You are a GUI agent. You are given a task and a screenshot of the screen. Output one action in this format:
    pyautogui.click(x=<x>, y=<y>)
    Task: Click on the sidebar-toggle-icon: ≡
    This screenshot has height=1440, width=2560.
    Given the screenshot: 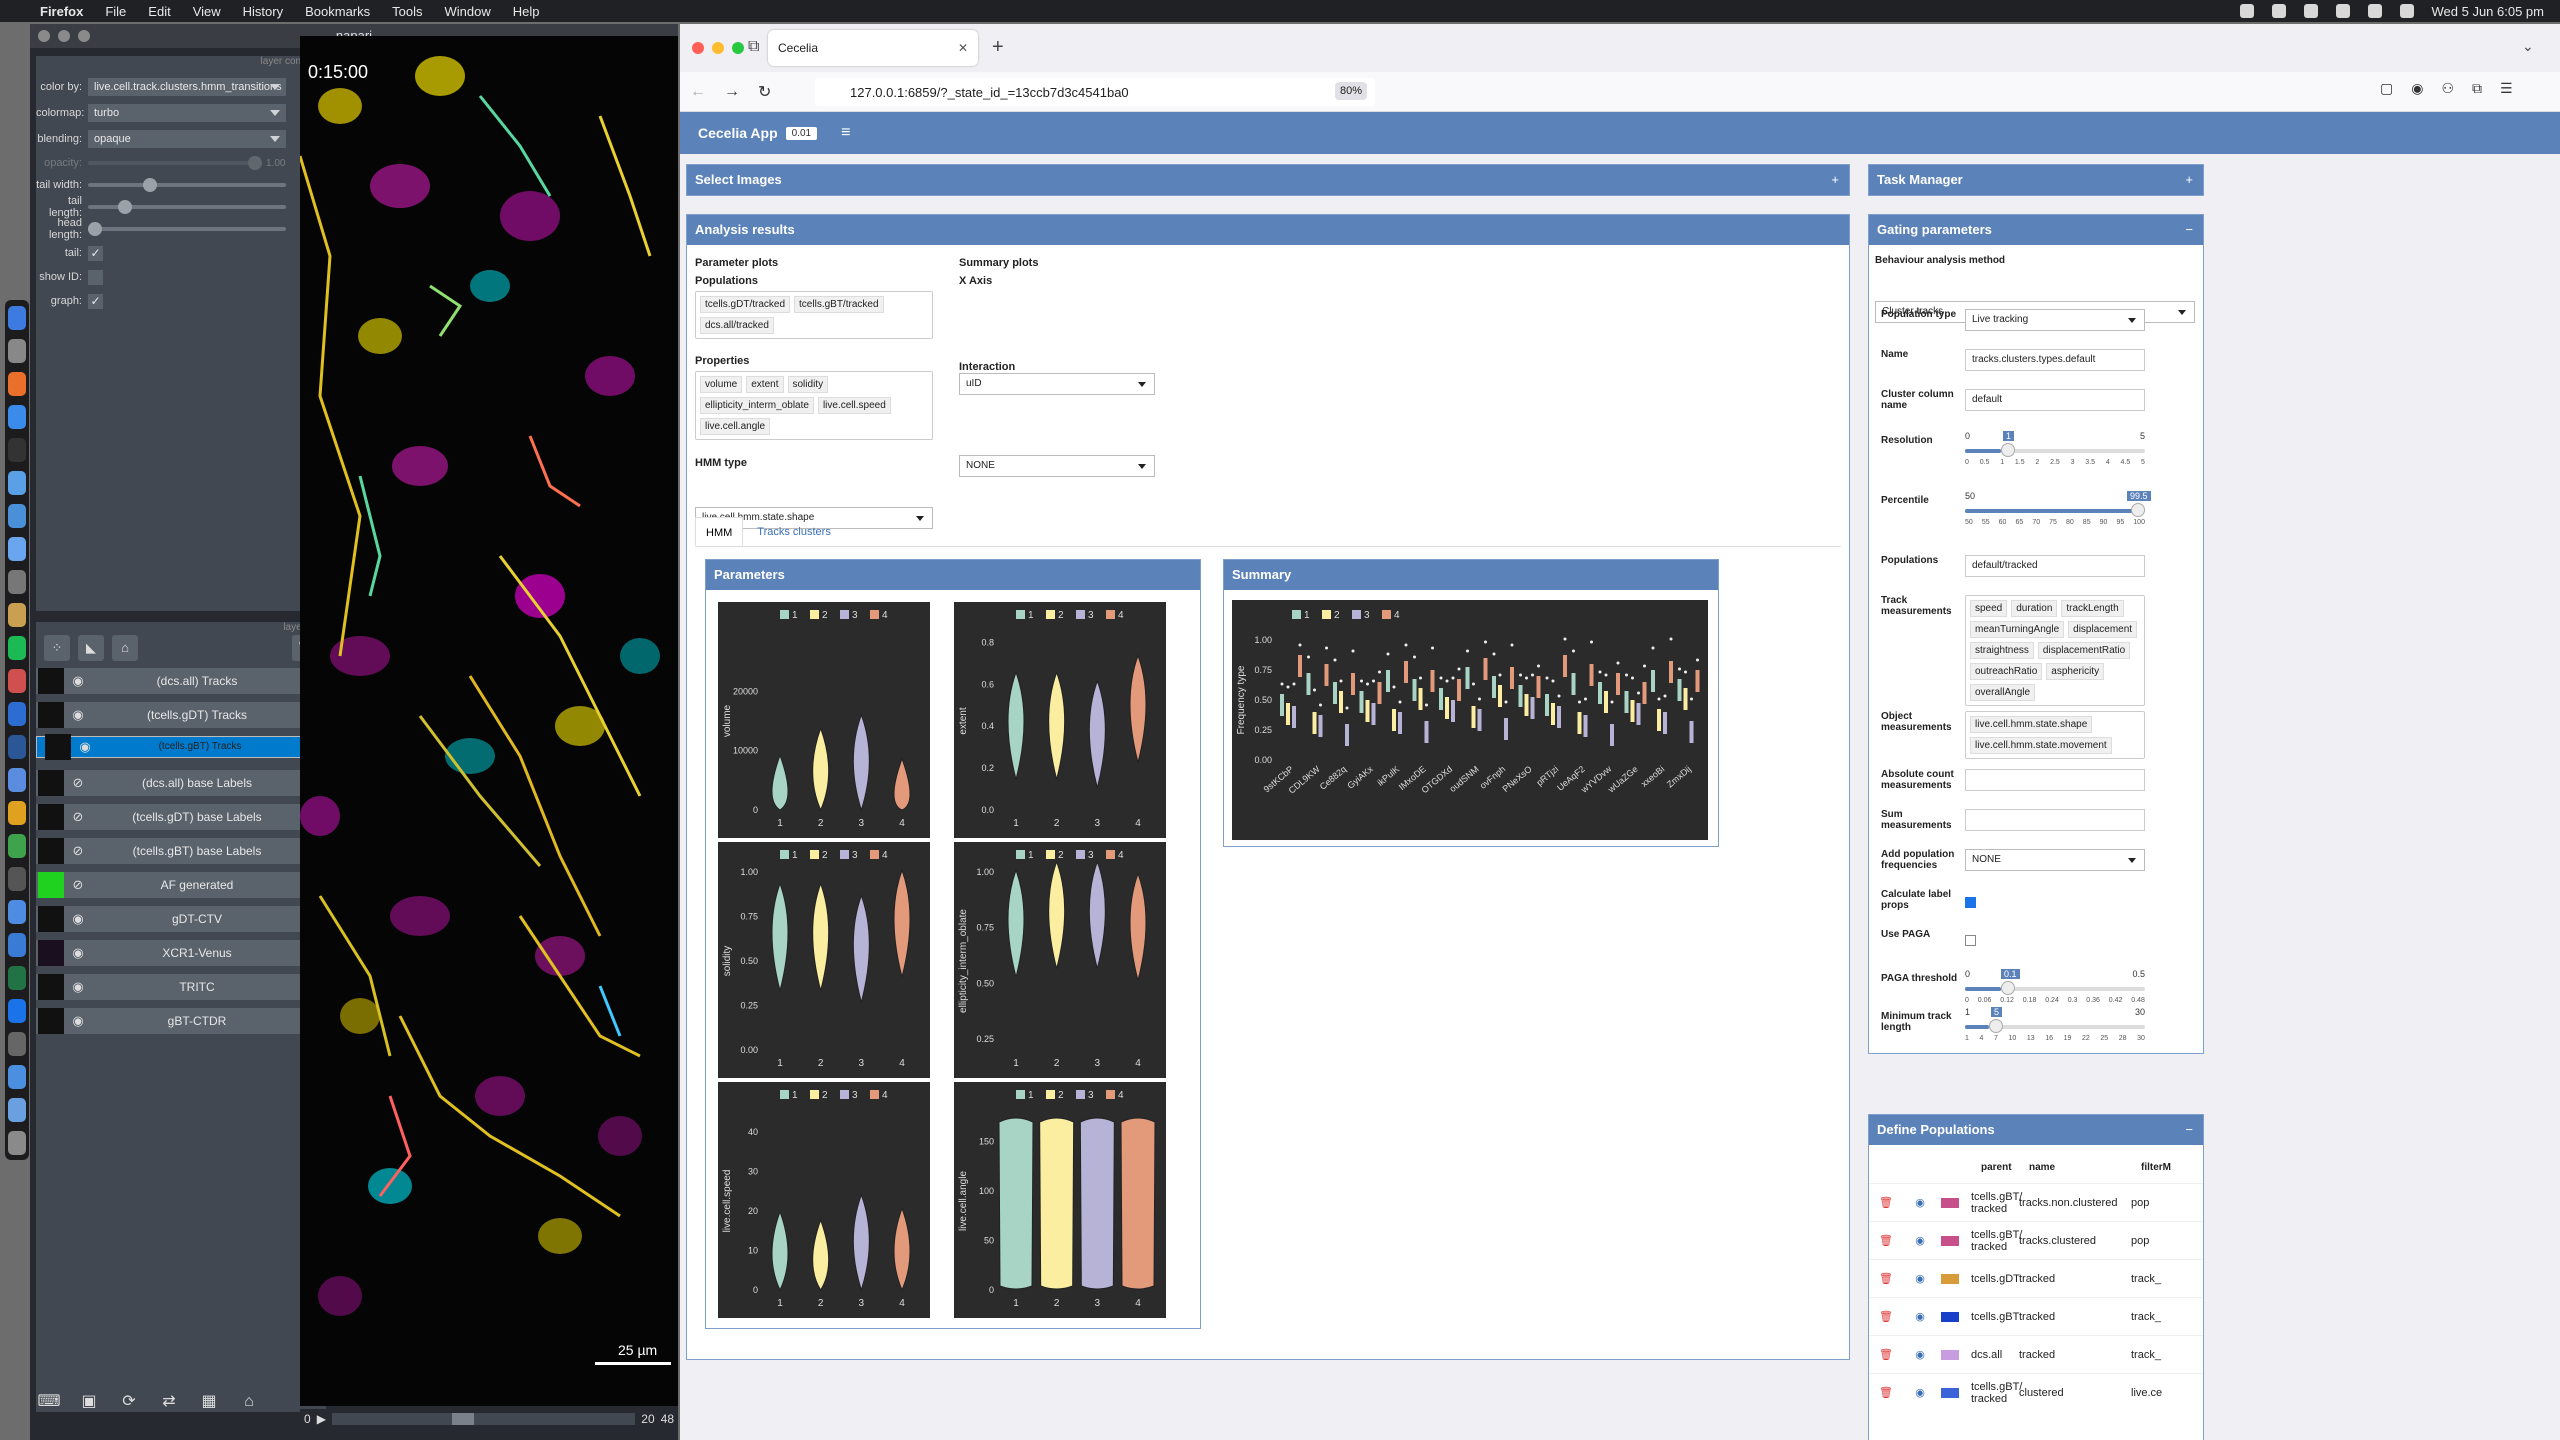 What is the action you would take?
    pyautogui.click(x=846, y=132)
    